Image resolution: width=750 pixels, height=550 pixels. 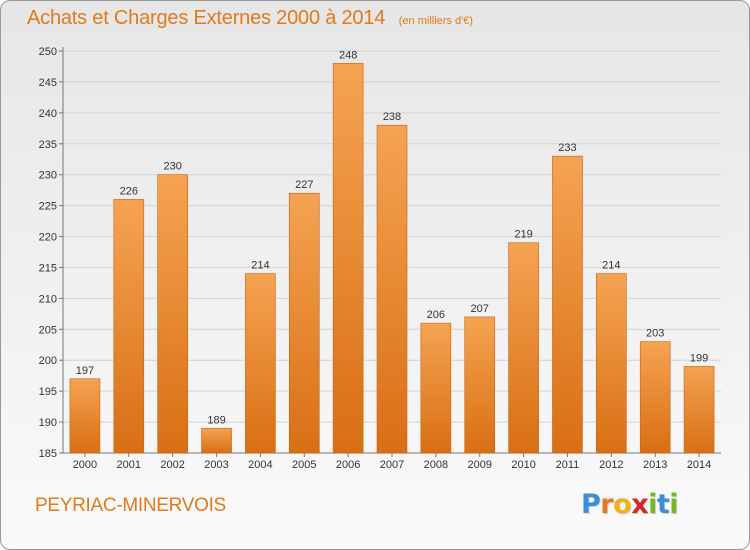 I want to click on x-tick-label: 2009, so click(x=479, y=465).